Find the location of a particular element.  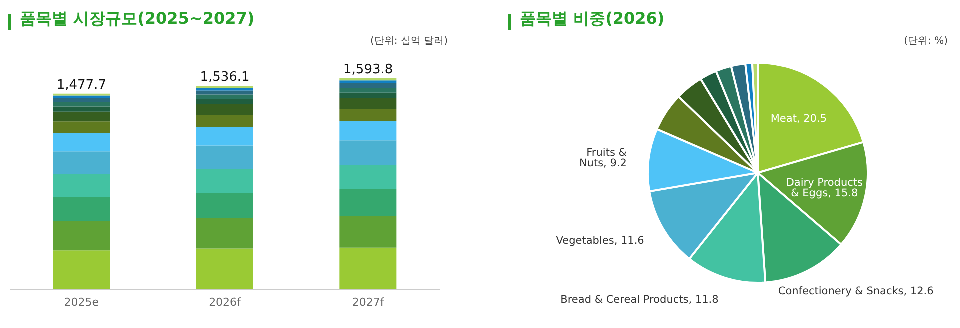

x-tick-label: 2025e is located at coordinates (82, 302).